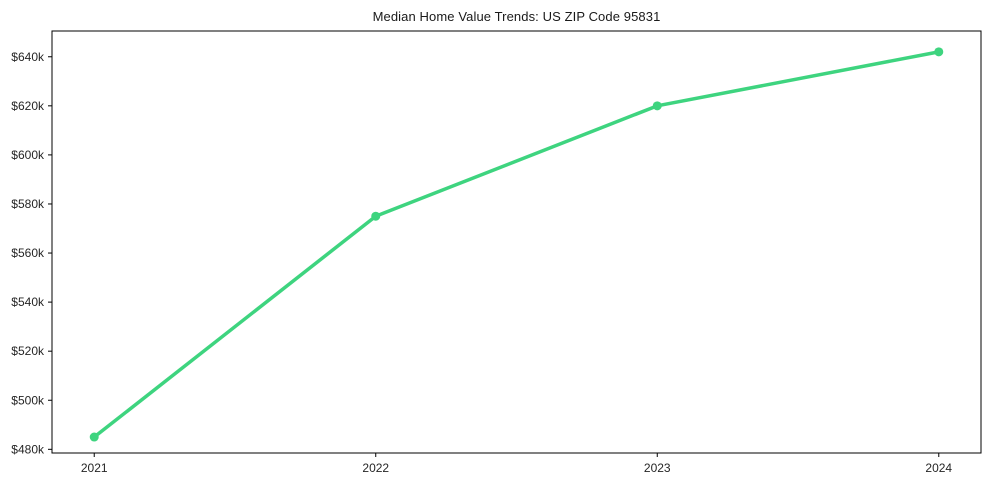  Describe the element at coordinates (28, 57) in the screenshot. I see `y-tick-label: $640k` at that location.